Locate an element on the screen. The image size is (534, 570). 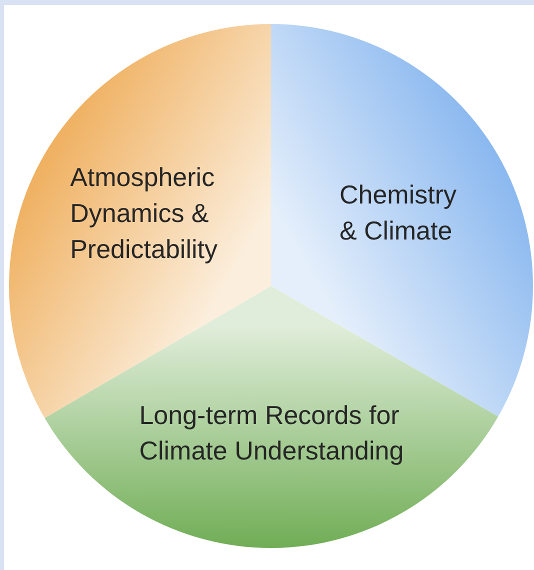
slice-label: Atmospheric Dynamics & Predictability is located at coordinates (144, 213).